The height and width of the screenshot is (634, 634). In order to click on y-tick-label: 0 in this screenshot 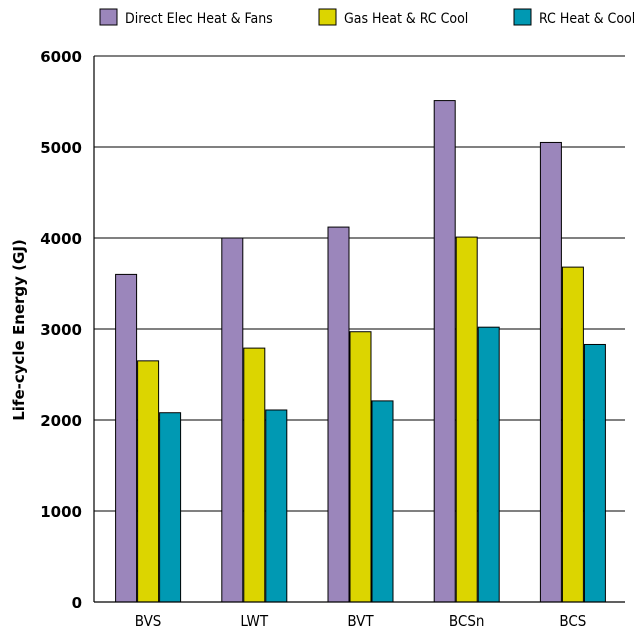, I will do `click(77, 603)`.